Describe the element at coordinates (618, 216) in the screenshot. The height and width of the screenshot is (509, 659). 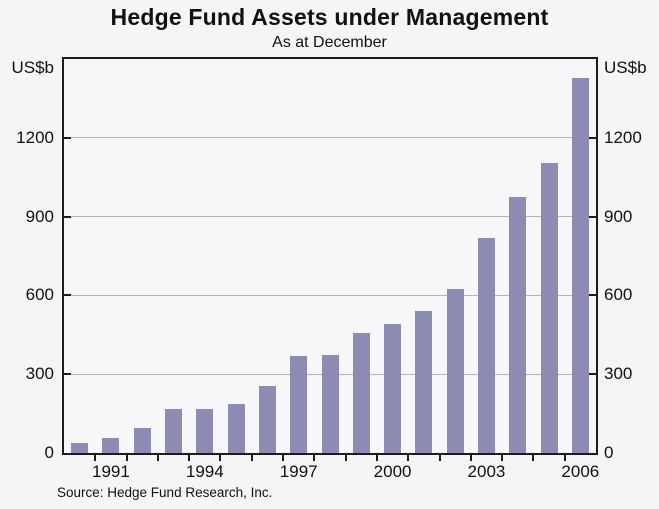
I see `y-axis-label-right-900: 900` at that location.